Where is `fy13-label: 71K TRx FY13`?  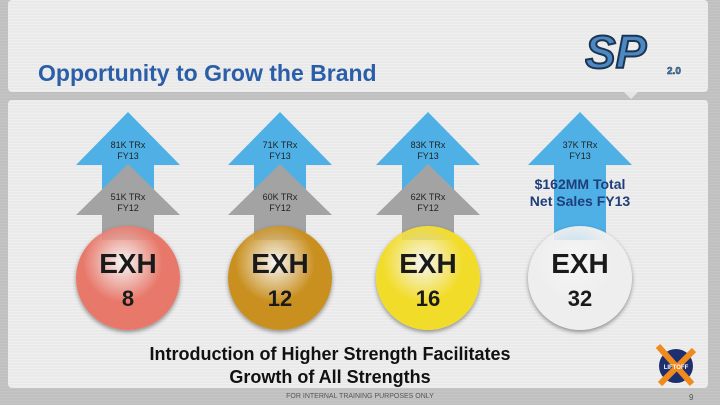 fy13-label: 71K TRx FY13 is located at coordinates (280, 151).